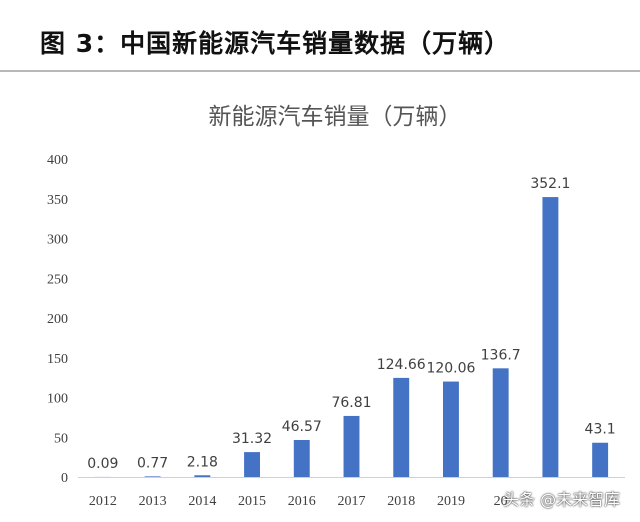 This screenshot has width=640, height=522. What do you see at coordinates (401, 427) in the screenshot?
I see `bar-2018` at bounding box center [401, 427].